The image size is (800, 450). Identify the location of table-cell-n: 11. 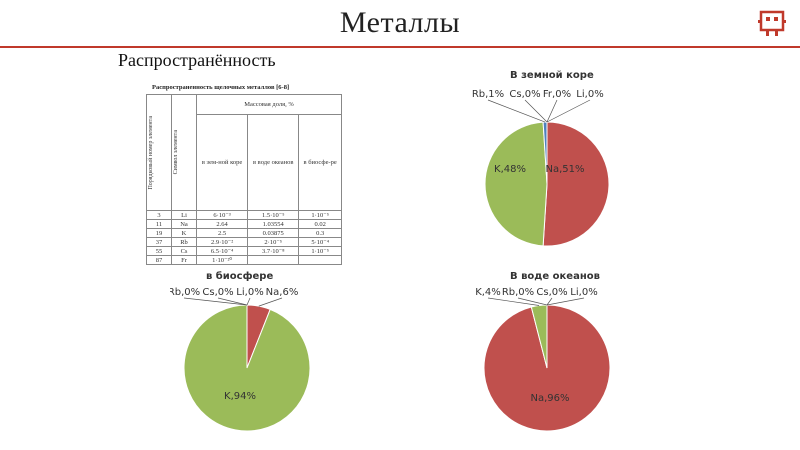
(159, 224).